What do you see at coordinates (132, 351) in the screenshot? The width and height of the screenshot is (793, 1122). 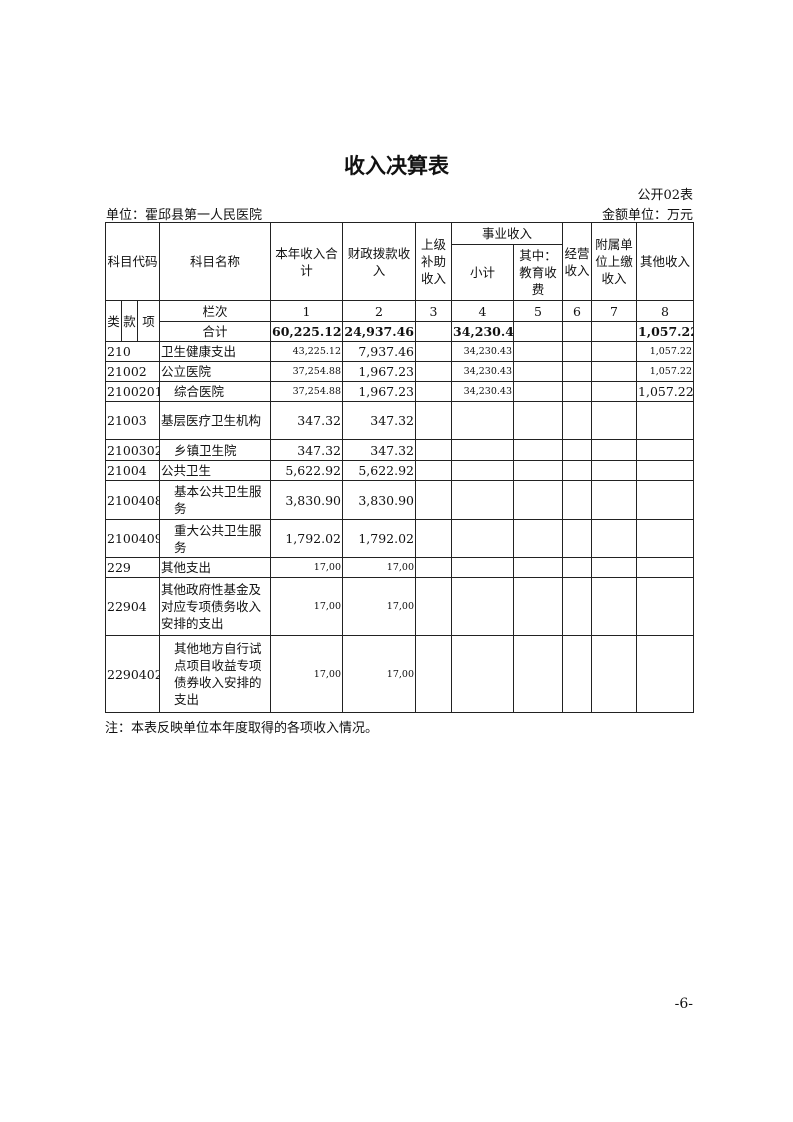 I see `row-code: 210` at bounding box center [132, 351].